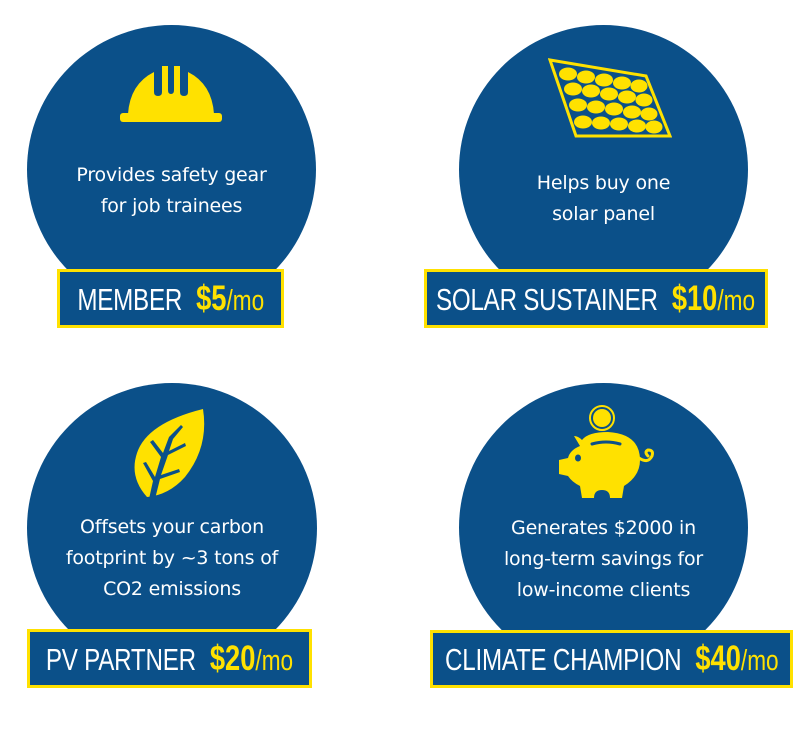 This screenshot has width=800, height=732. Describe the element at coordinates (718, 658) in the screenshot. I see `tier-price: $40` at that location.